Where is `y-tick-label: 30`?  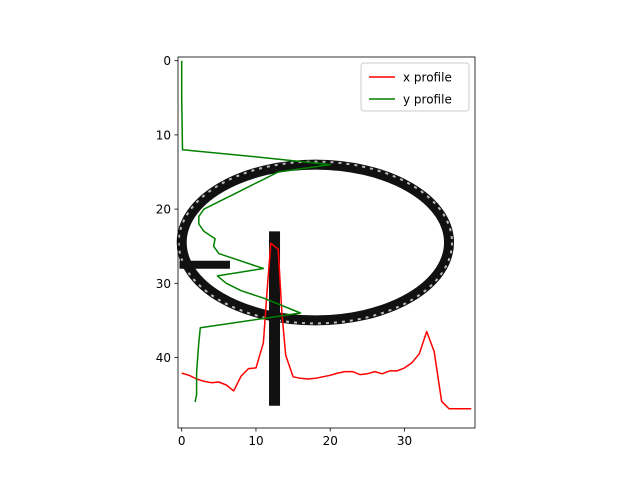 y-tick-label: 30 is located at coordinates (163, 284).